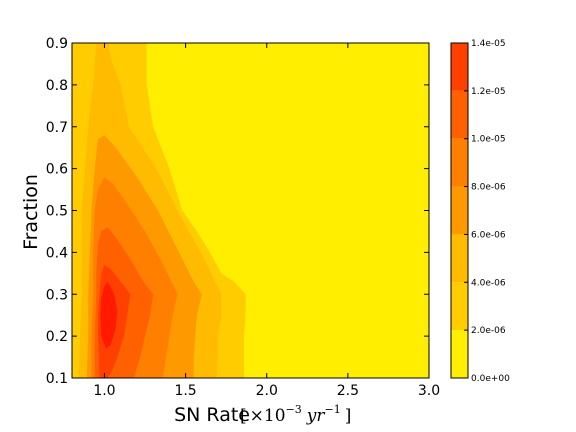 The image size is (576, 432). What do you see at coordinates (488, 235) in the screenshot?
I see `colorbar-tick-label: 6.0e-06` at bounding box center [488, 235].